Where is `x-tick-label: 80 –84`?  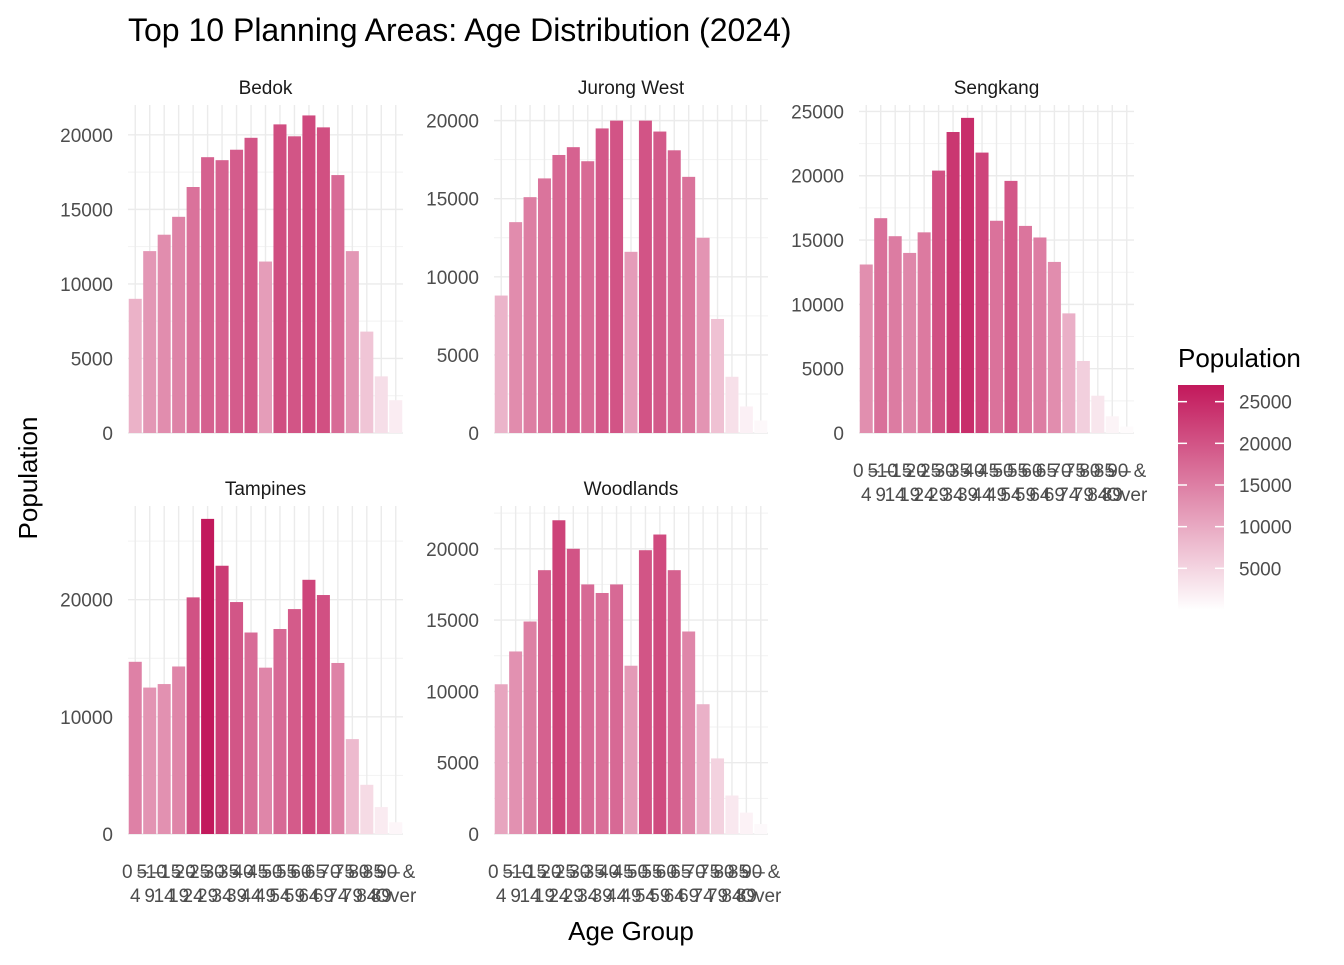 x-tick-label: 80 –84 is located at coordinates (1097, 483).